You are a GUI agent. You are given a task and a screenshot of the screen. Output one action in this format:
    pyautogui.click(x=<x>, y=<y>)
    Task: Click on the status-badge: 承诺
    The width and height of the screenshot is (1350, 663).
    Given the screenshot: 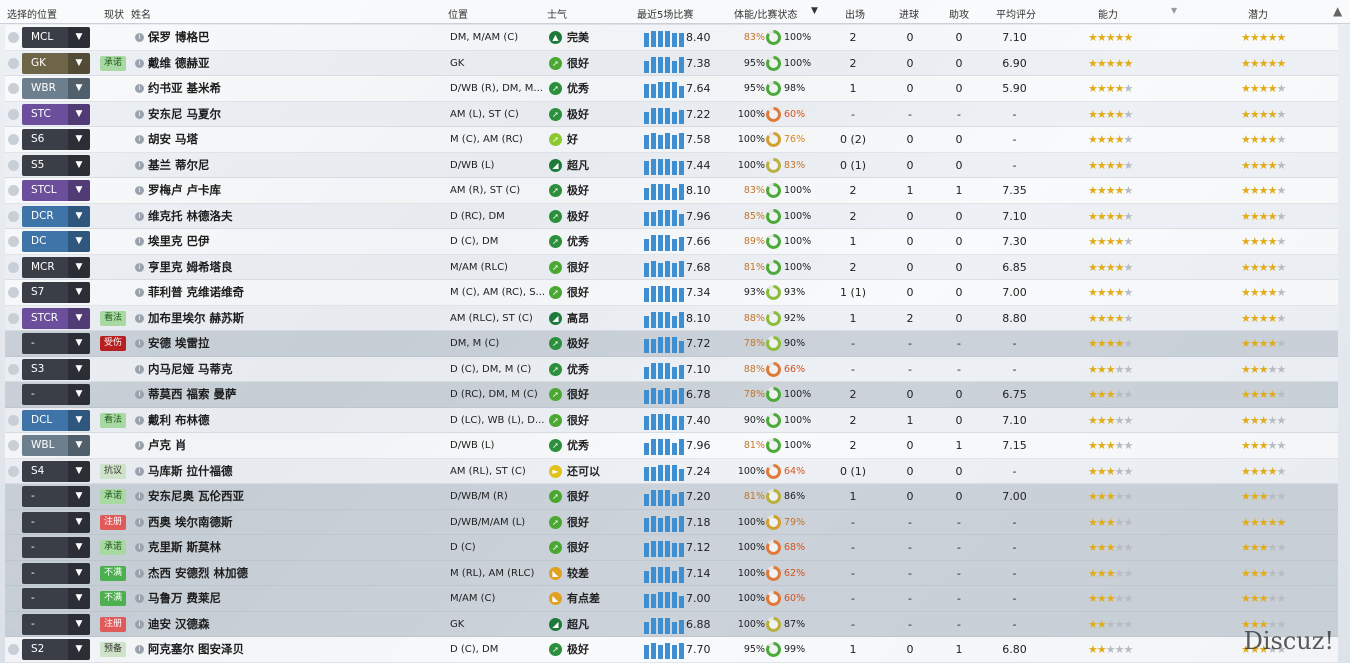 What is the action you would take?
    pyautogui.click(x=113, y=496)
    